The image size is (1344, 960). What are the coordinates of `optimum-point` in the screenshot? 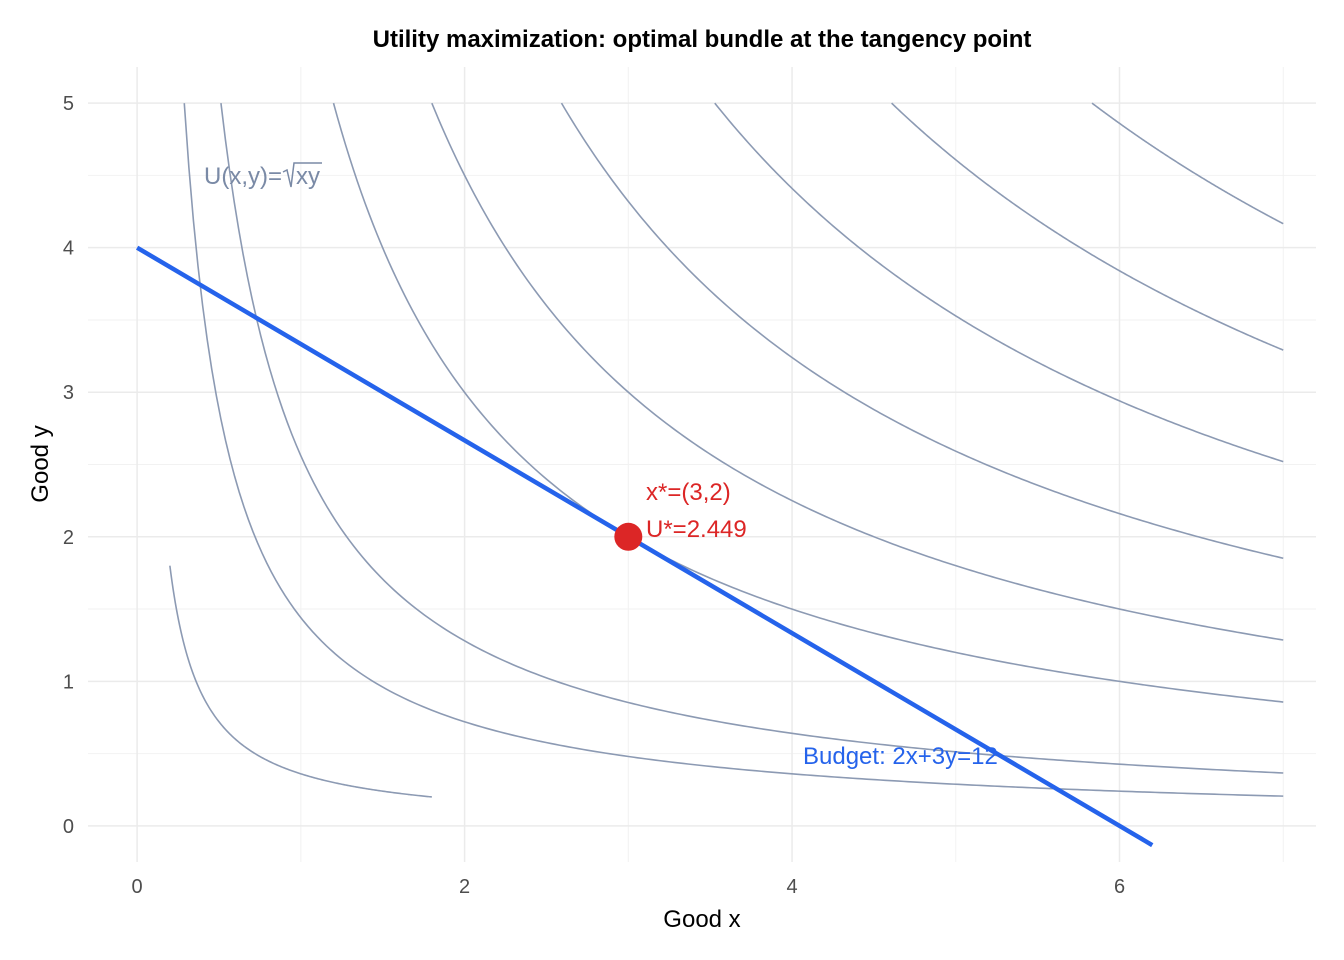 It's located at (628, 536).